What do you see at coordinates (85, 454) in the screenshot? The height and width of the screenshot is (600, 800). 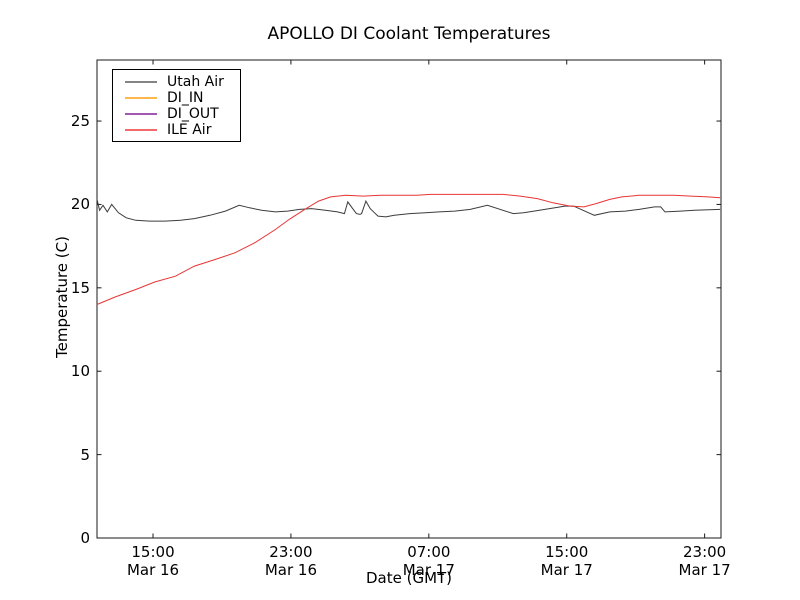 I see `y-tick-label: 5` at bounding box center [85, 454].